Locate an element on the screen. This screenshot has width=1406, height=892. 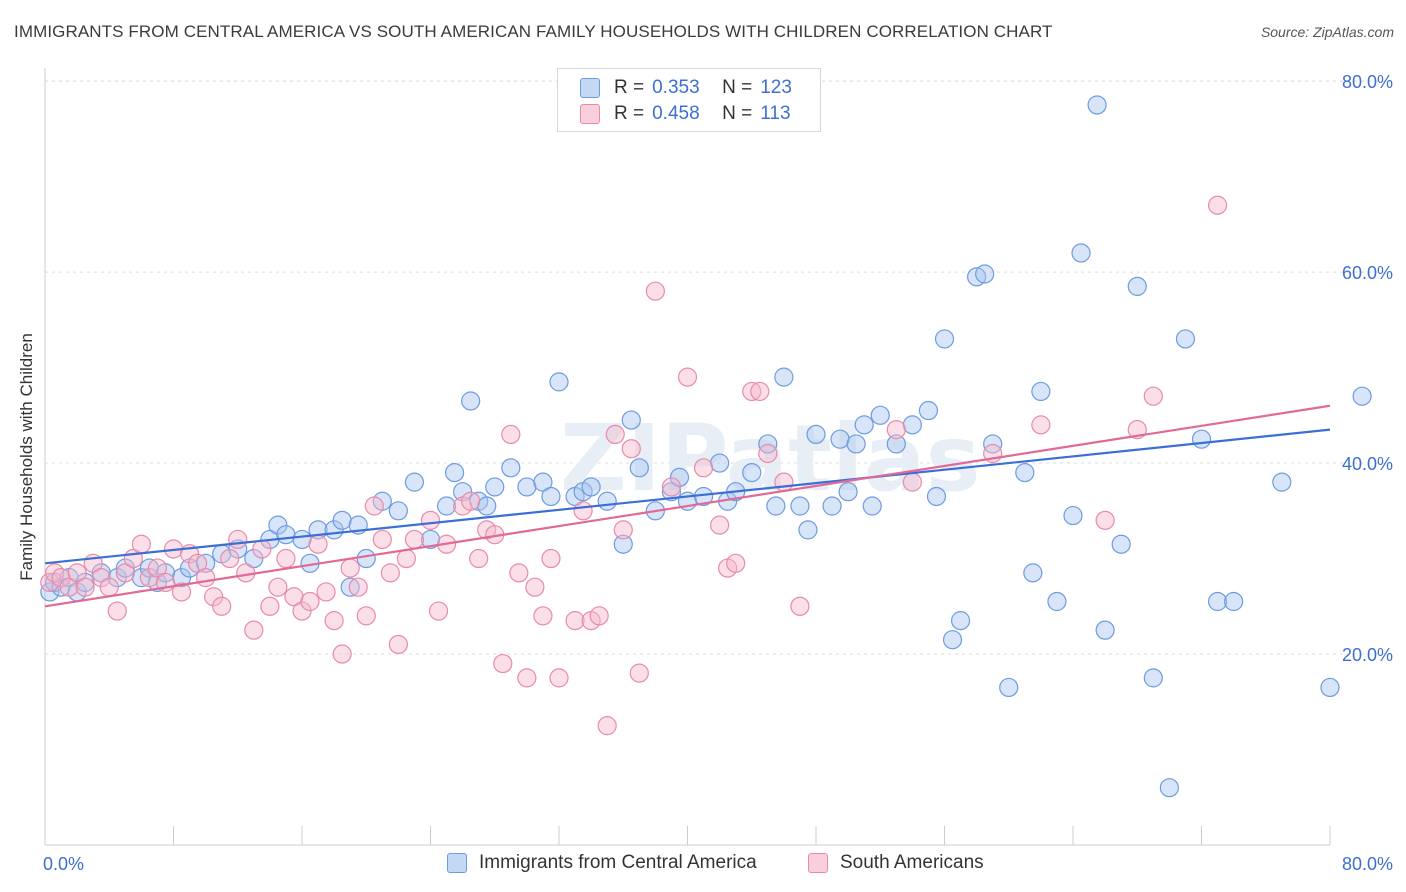
blue-trend-line is located at coordinates (687, 496).